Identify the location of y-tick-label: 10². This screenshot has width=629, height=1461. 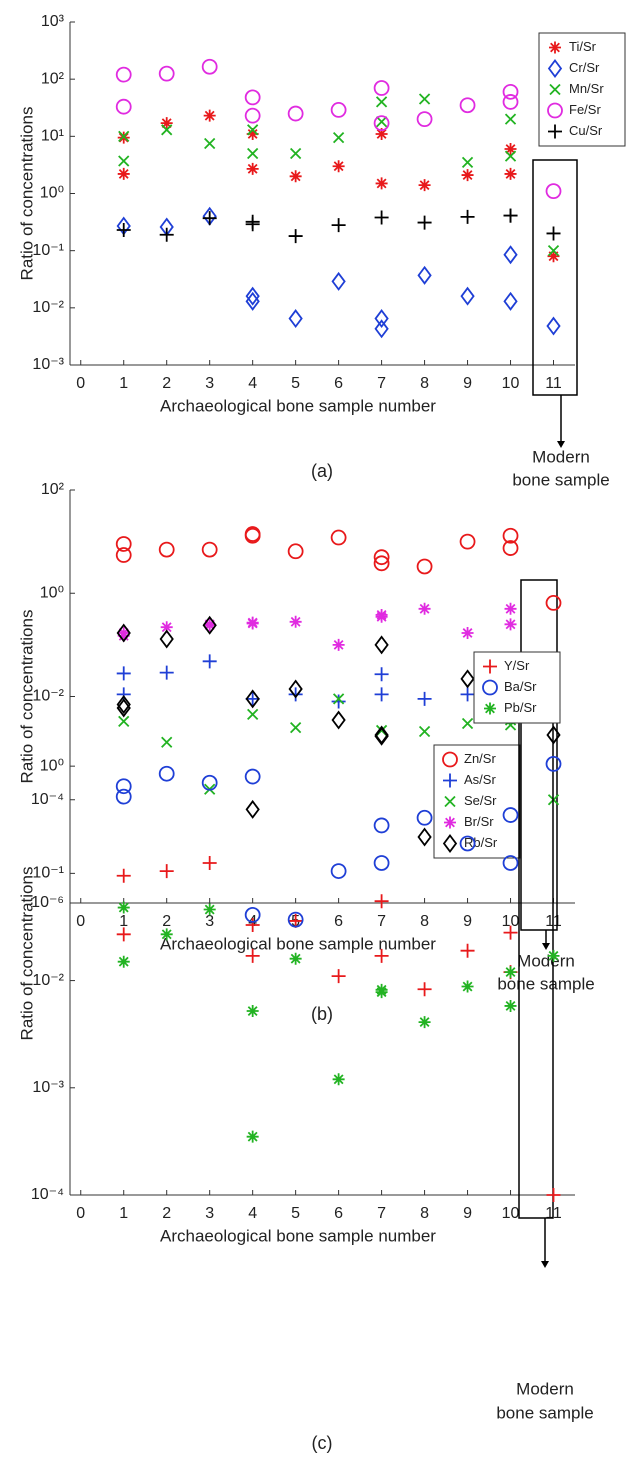
(53, 489).